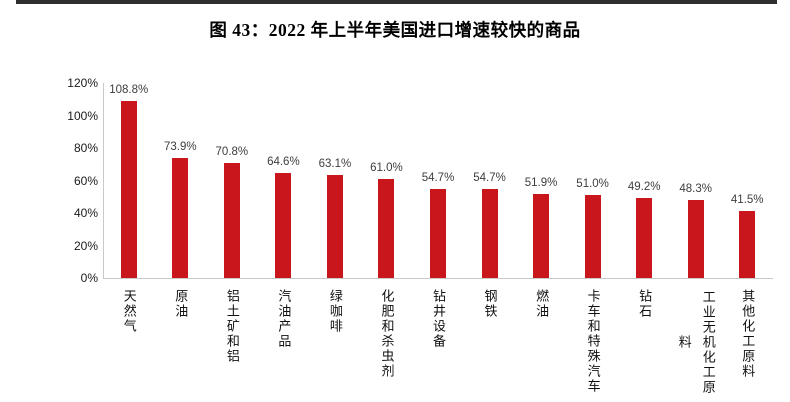  What do you see at coordinates (387, 334) in the screenshot?
I see `category-label: 化肥和杀虫剂` at bounding box center [387, 334].